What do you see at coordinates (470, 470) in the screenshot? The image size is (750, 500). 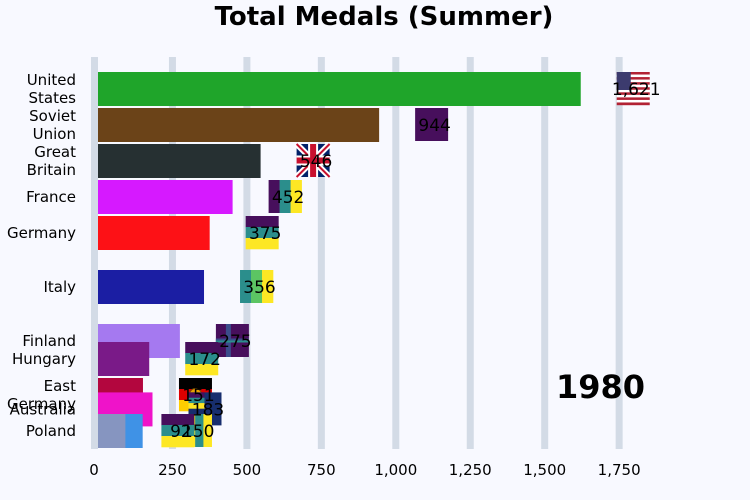 I see `x-tick-label: 1,250` at bounding box center [470, 470].